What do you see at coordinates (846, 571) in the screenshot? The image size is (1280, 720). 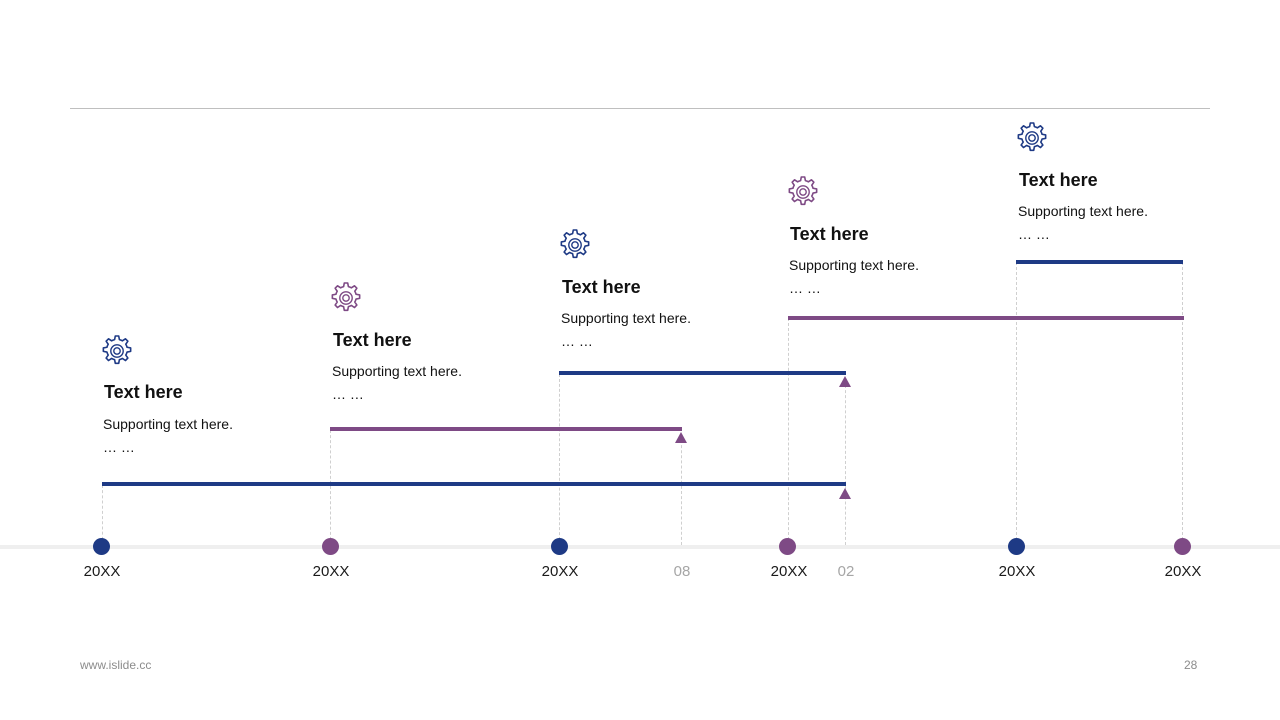 I see `axis-label: 02` at bounding box center [846, 571].